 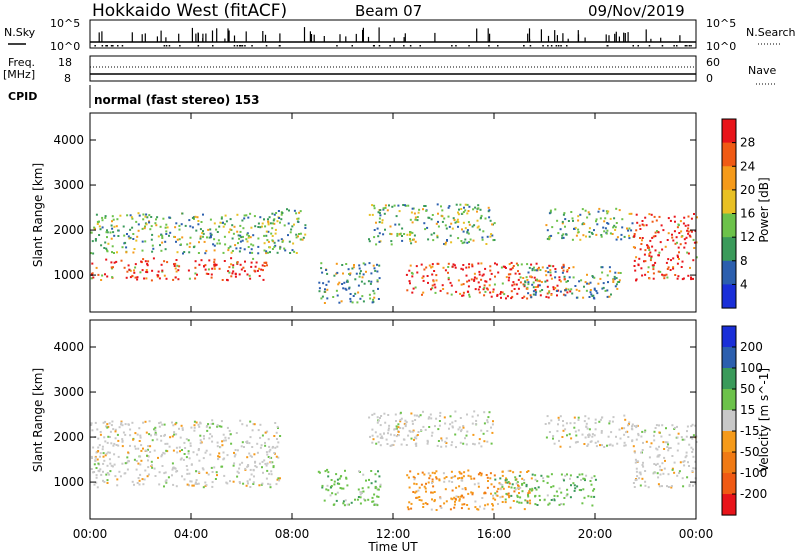 What do you see at coordinates (751, 368) in the screenshot?
I see `colorbar-tick-label: 100` at bounding box center [751, 368].